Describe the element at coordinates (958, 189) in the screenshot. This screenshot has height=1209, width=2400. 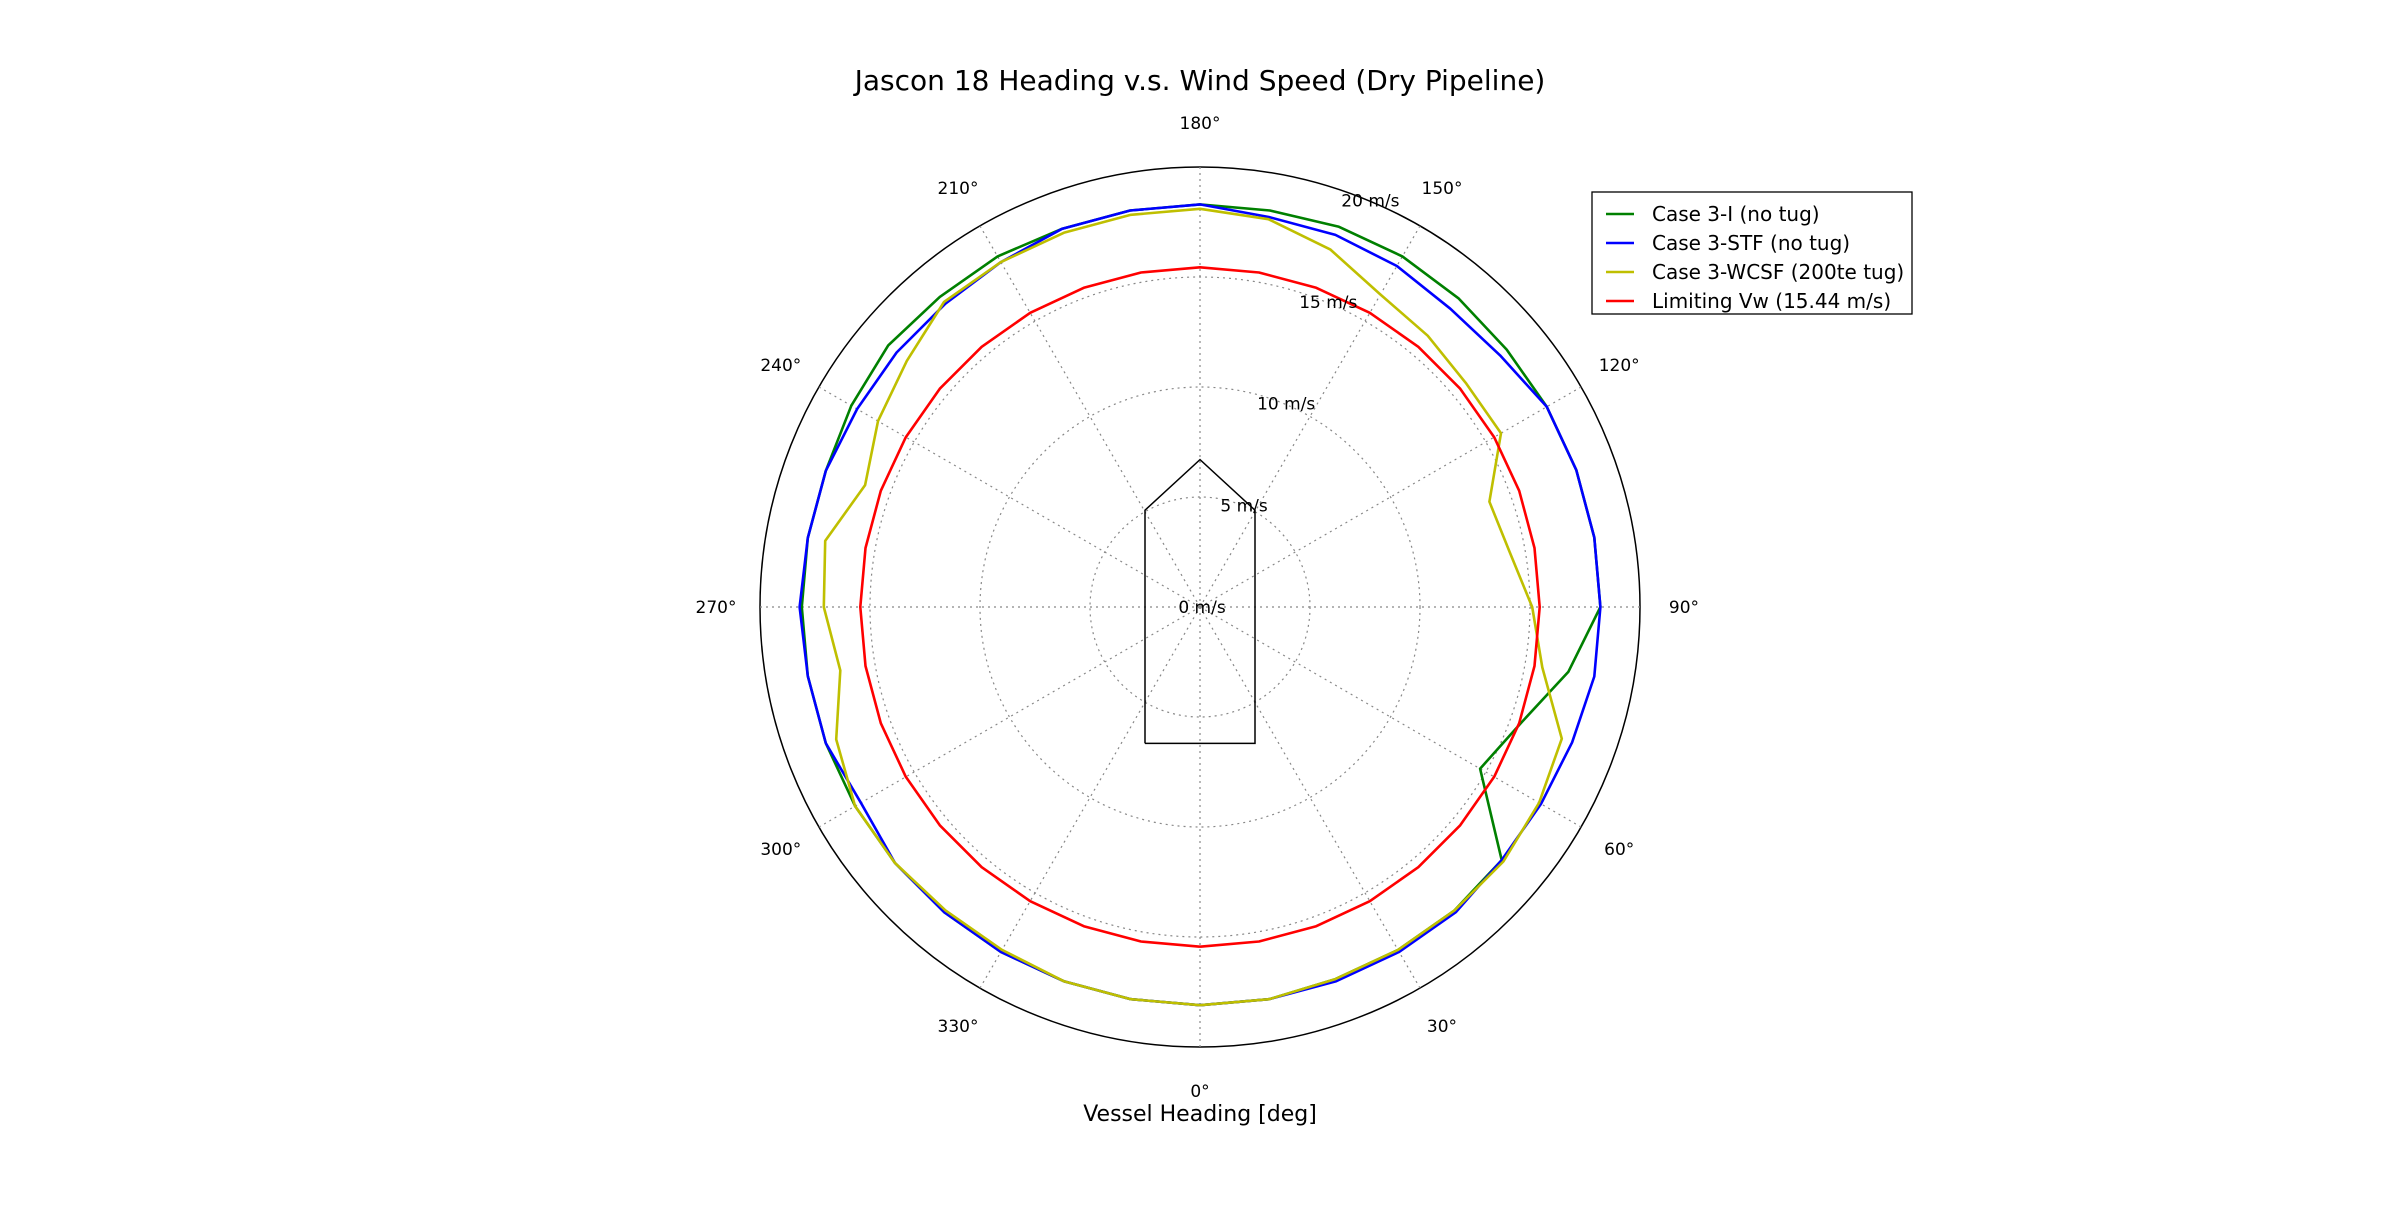
I see `theta-tick-label: 210°` at that location.